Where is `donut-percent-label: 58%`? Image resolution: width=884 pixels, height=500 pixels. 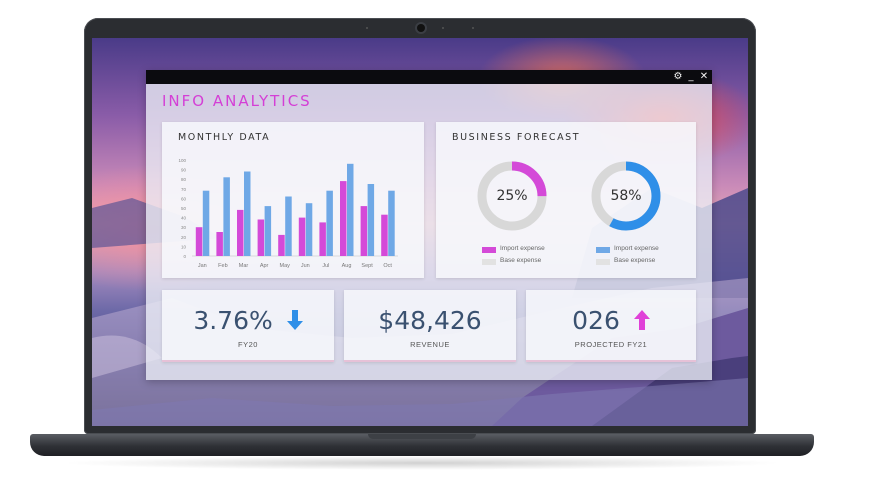 donut-percent-label: 58% is located at coordinates (626, 196).